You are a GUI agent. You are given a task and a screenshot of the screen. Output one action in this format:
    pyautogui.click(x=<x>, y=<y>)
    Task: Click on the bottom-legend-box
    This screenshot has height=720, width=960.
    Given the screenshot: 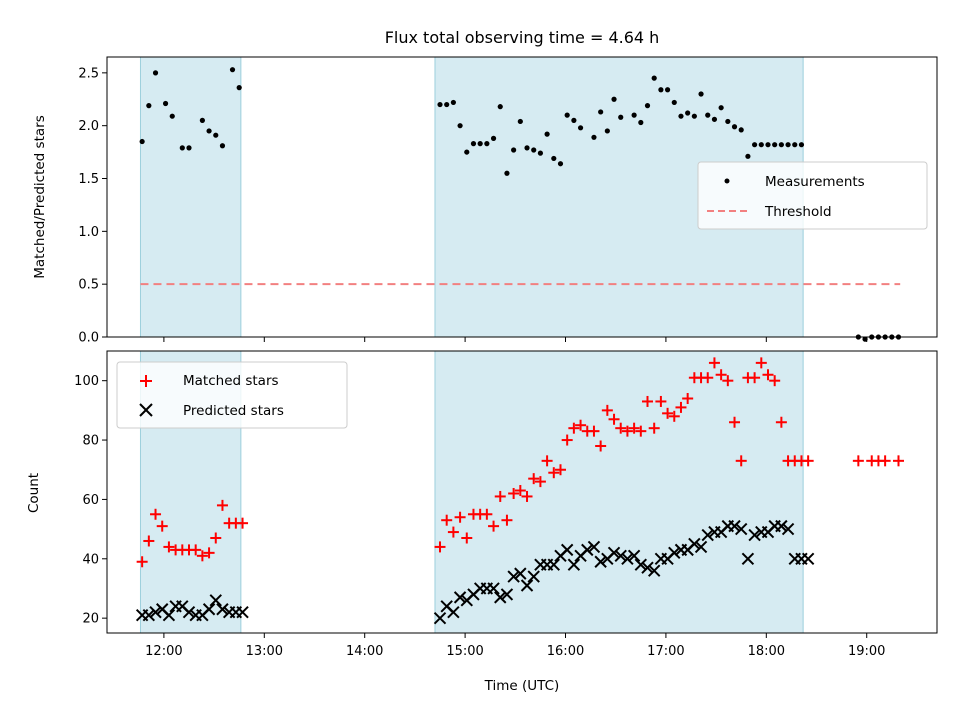 What is the action you would take?
    pyautogui.click(x=232, y=395)
    